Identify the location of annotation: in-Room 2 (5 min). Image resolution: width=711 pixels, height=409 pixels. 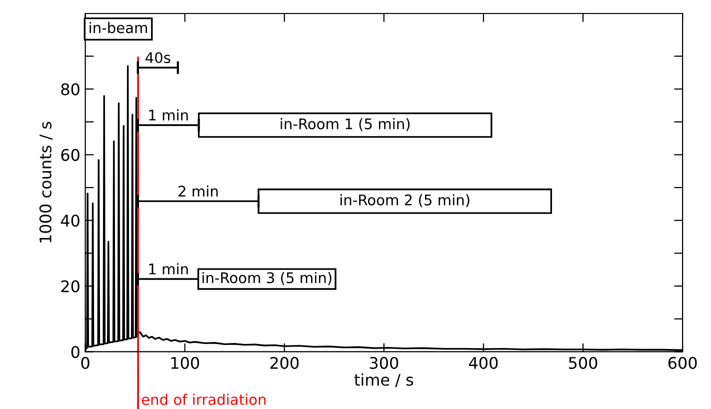
(405, 201).